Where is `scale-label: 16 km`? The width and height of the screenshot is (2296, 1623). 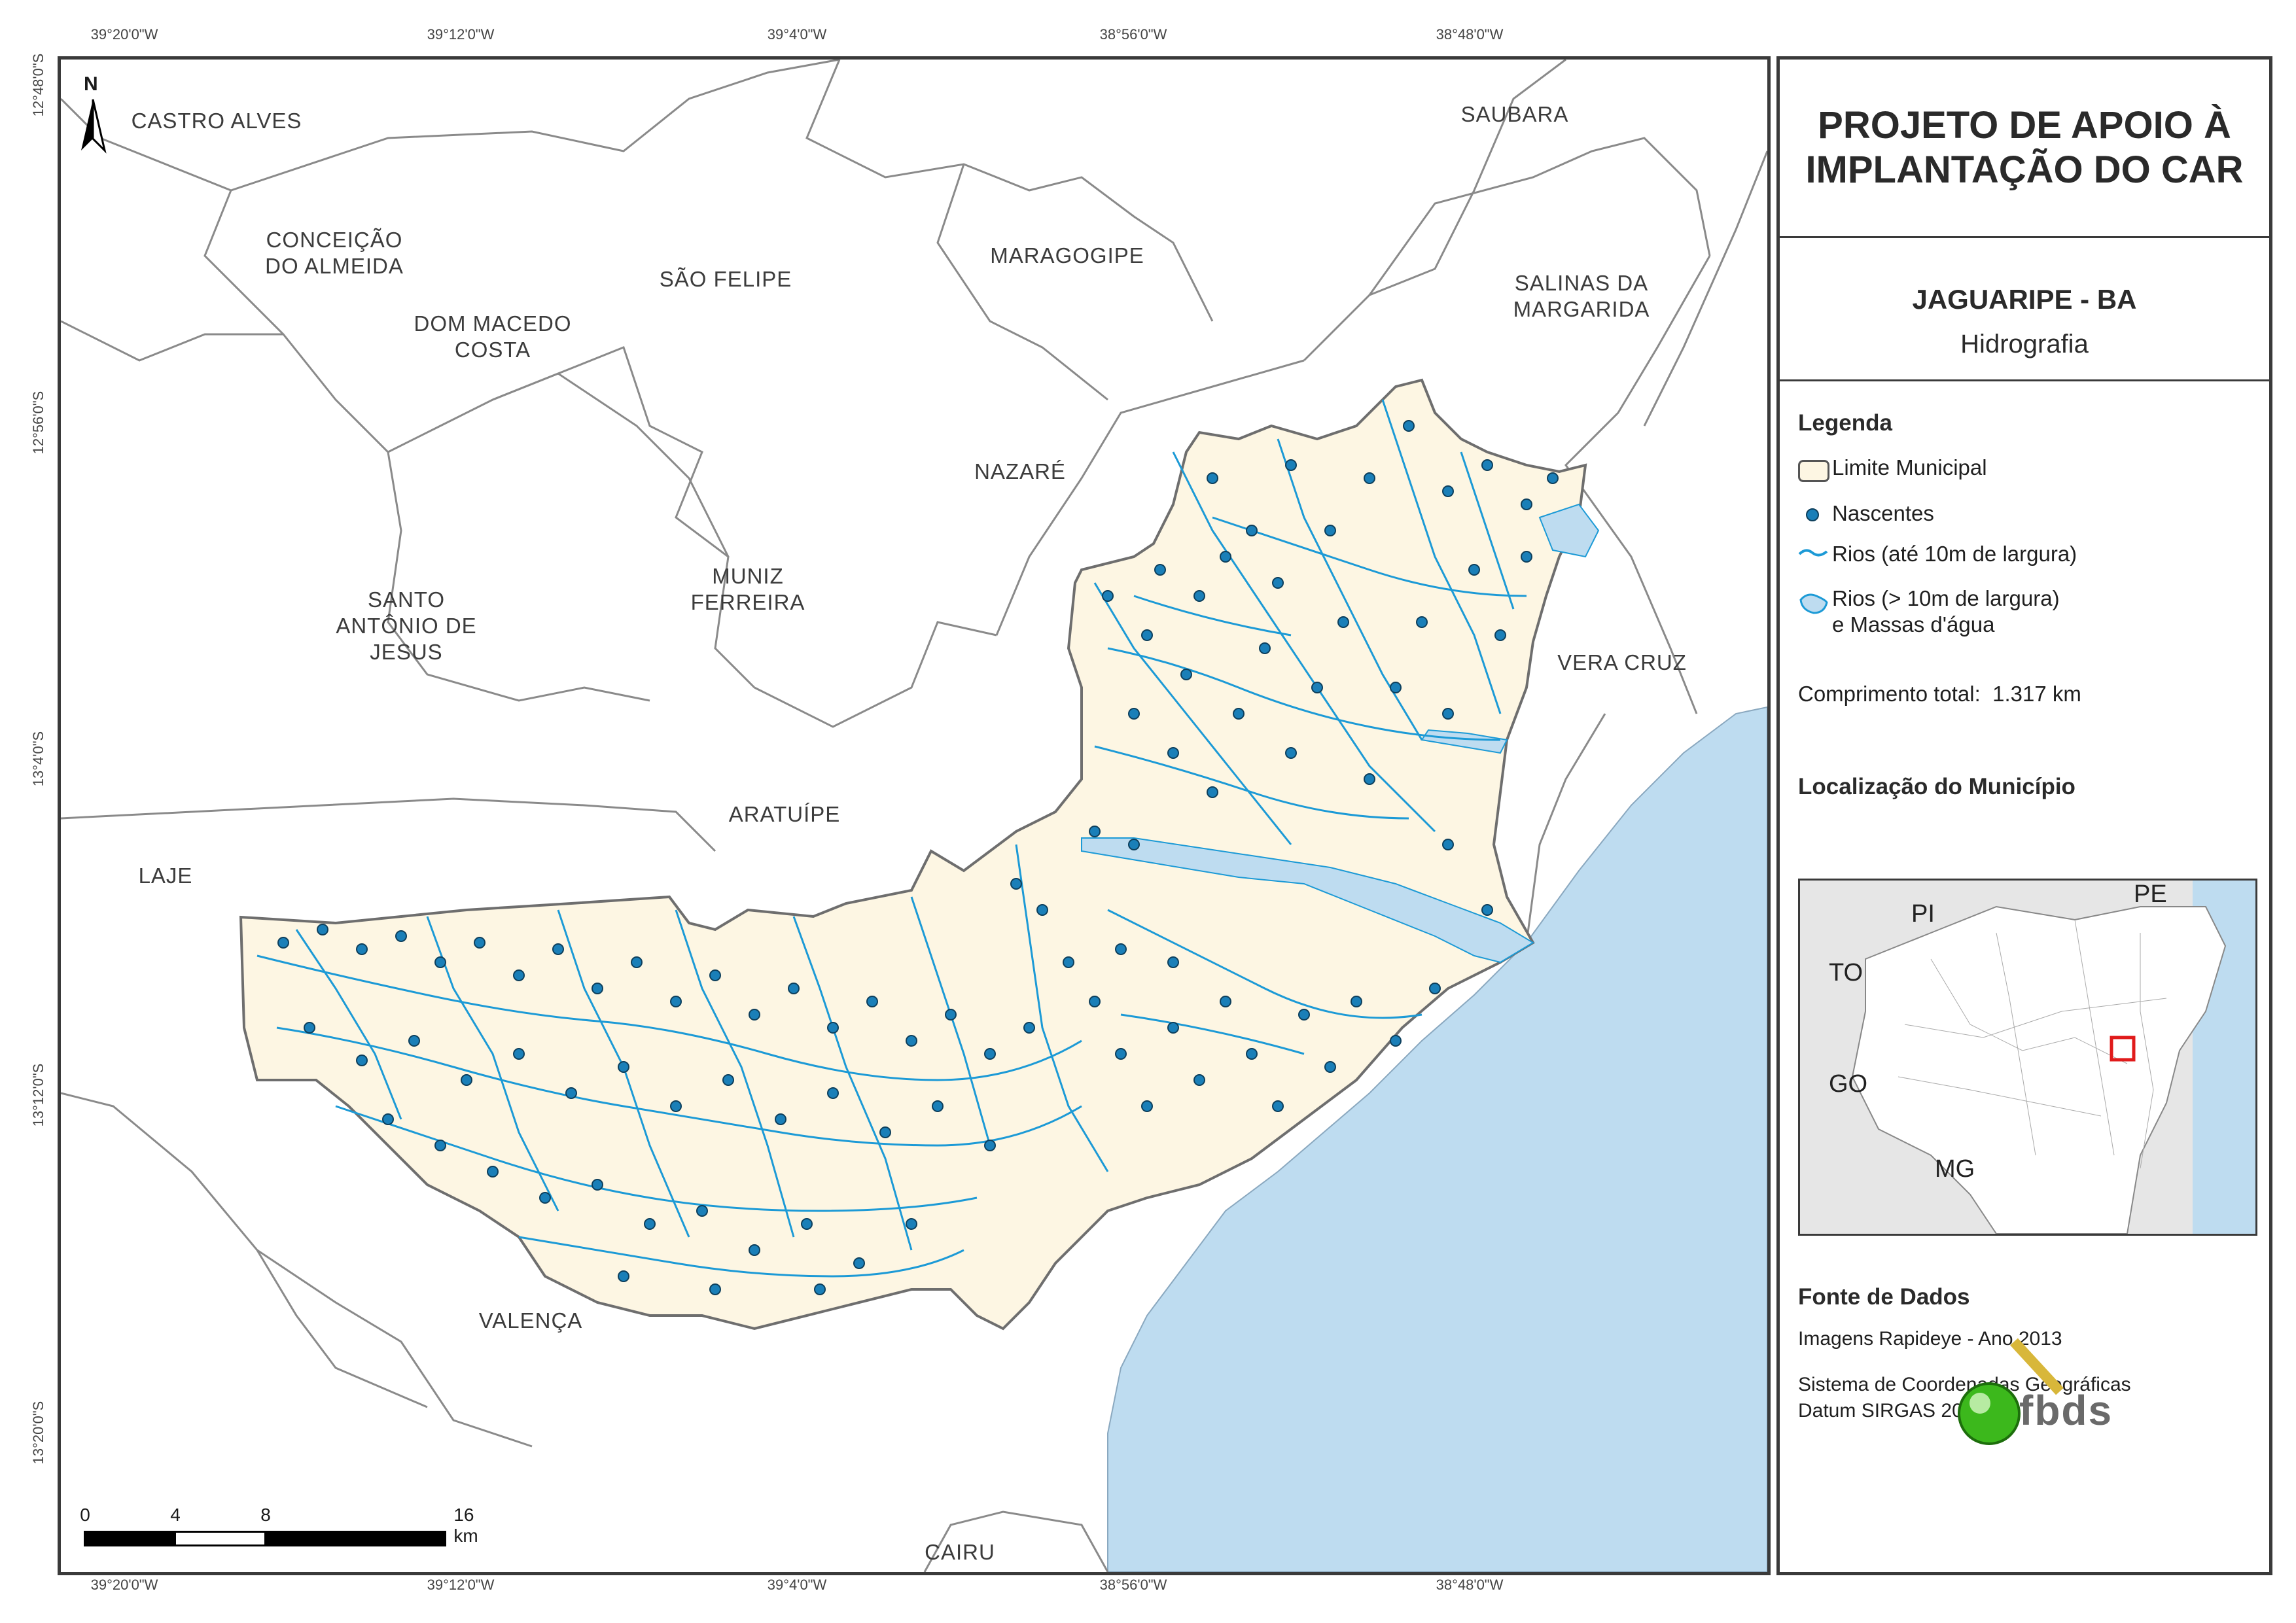
scale-label: 16 km is located at coordinates (465, 1525).